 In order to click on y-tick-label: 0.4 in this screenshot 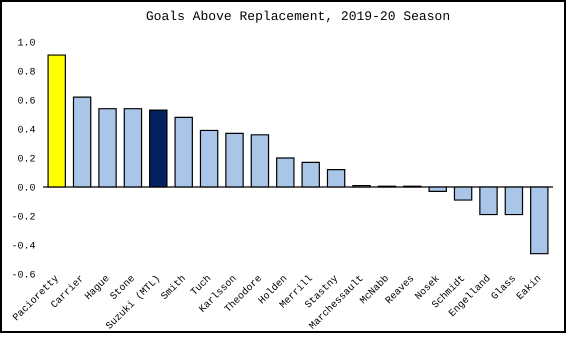, I will do `click(26, 131)`.